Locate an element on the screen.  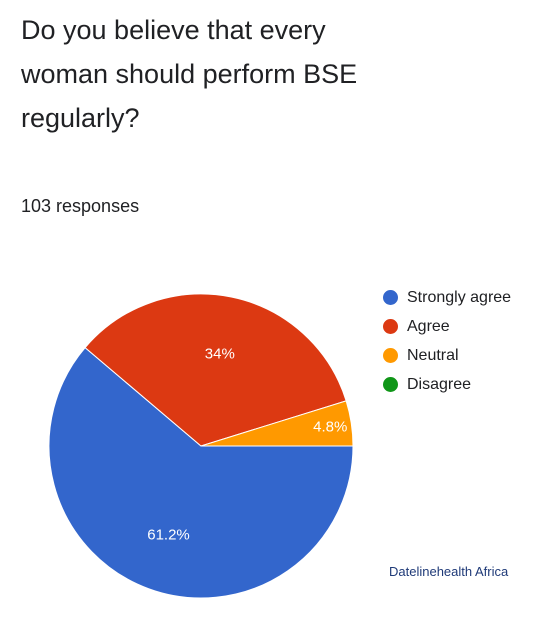
slice-label-neutral: 4.8% is located at coordinates (330, 426).